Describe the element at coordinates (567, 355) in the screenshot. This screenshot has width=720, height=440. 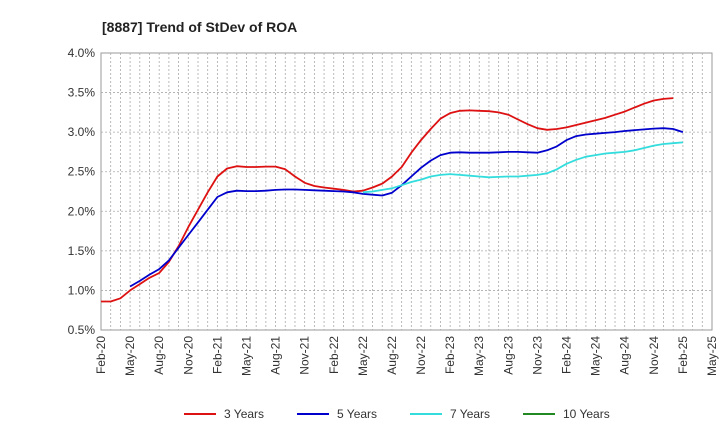
I see `x-tick-label: Feb-24` at that location.